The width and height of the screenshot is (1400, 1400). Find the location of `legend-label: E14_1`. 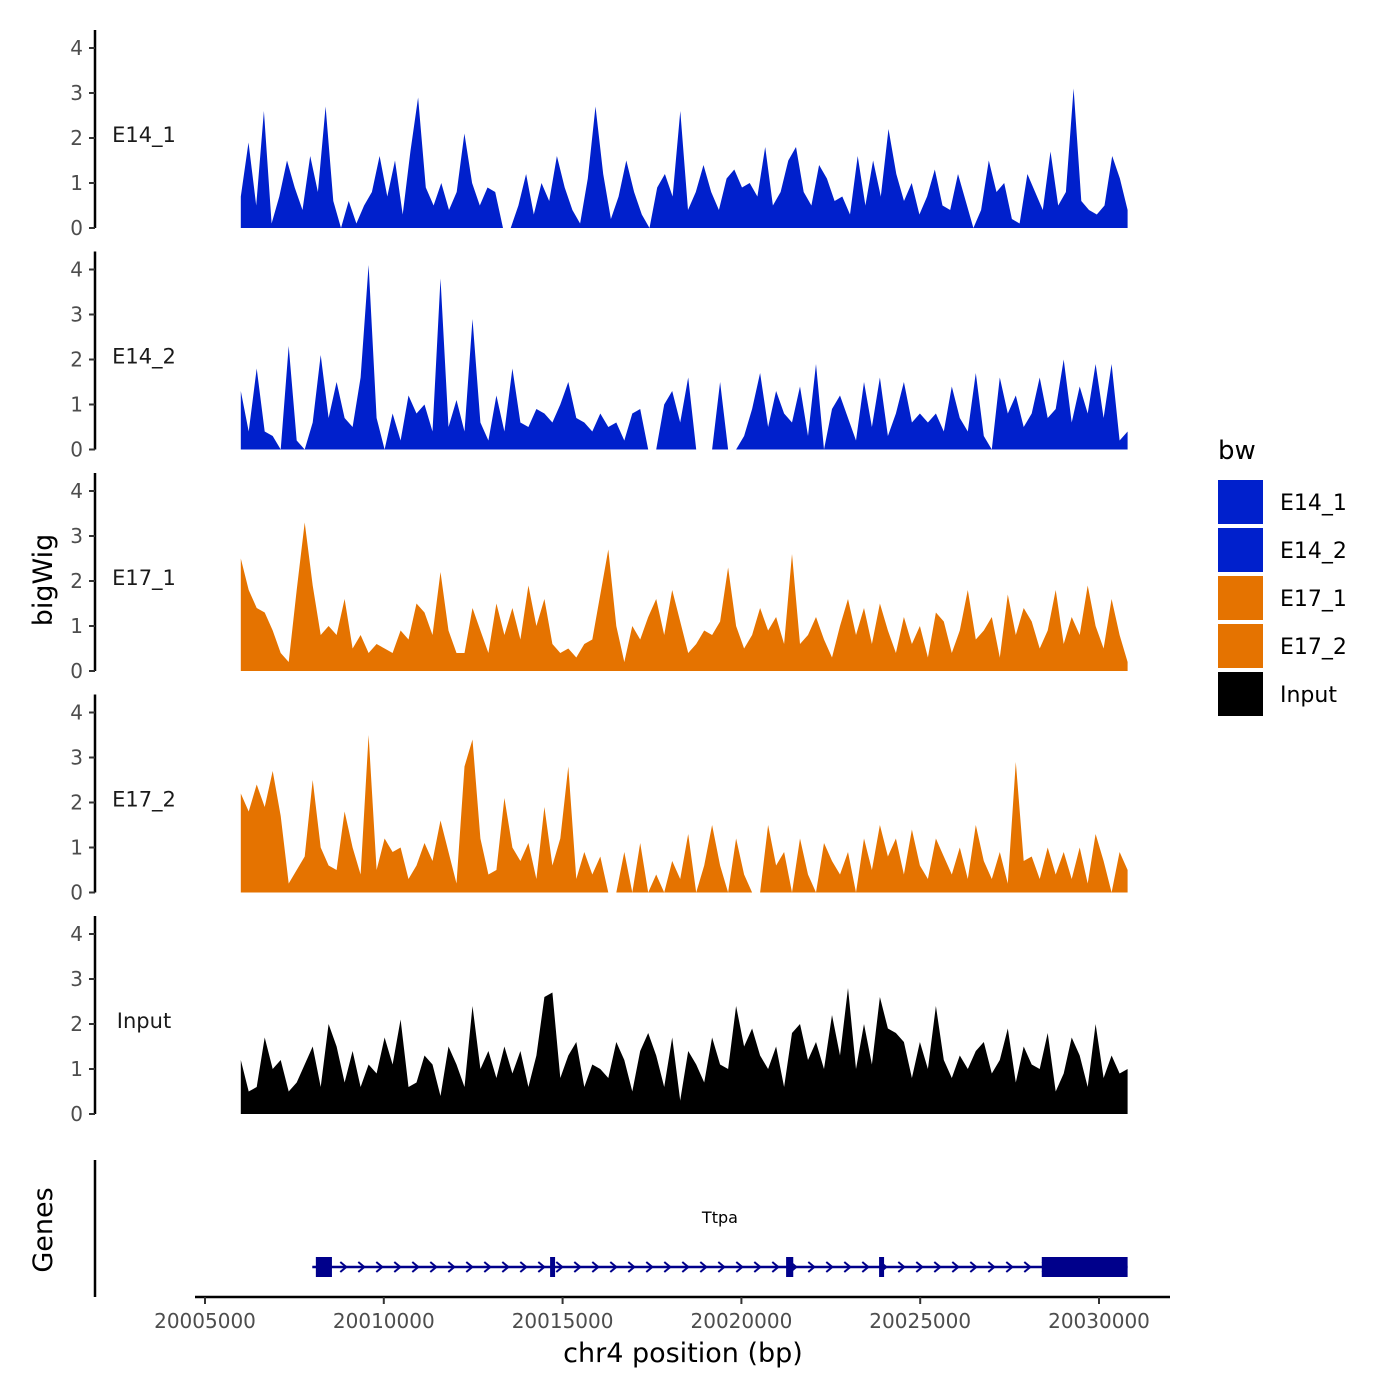

legend-label: E14_1 is located at coordinates (1313, 503).